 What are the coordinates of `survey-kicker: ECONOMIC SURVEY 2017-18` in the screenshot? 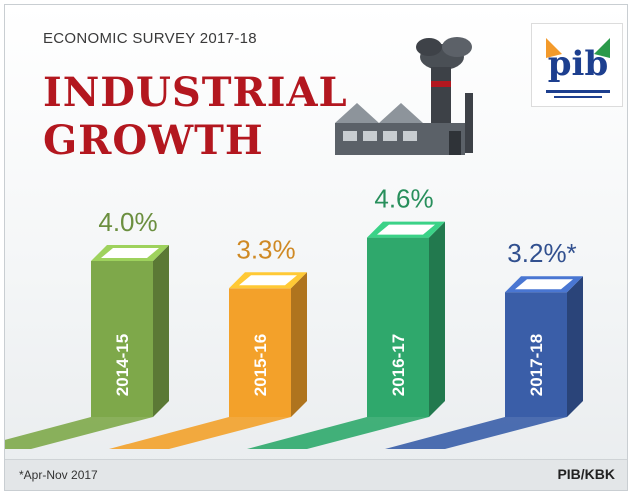 It's located at (150, 38).